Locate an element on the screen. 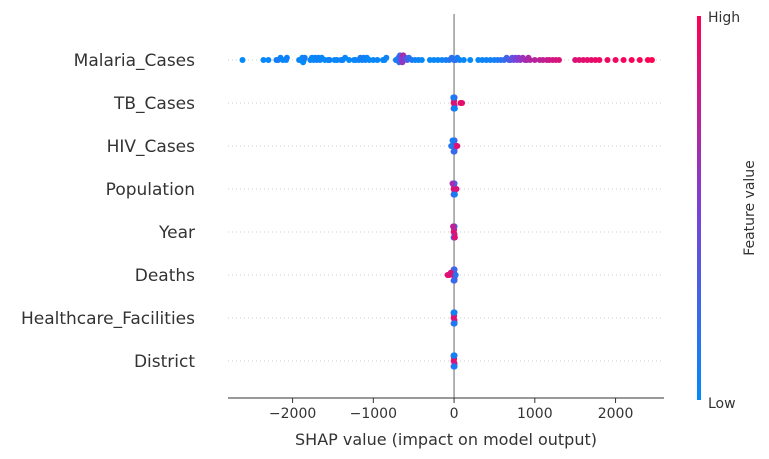 The image size is (769, 459). x-axis: −2000 −1000 0 1000 2000 is located at coordinates (446, 409).